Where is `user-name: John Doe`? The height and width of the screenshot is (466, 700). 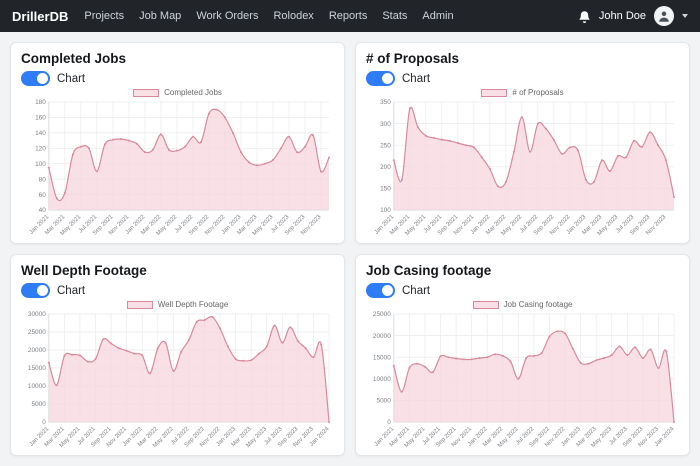
user-name: John Doe is located at coordinates (622, 16).